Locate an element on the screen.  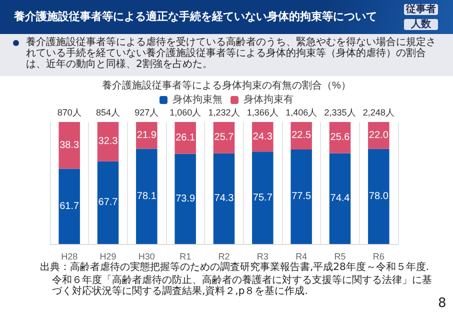
text: 従事者 is located at coordinates (421, 9).